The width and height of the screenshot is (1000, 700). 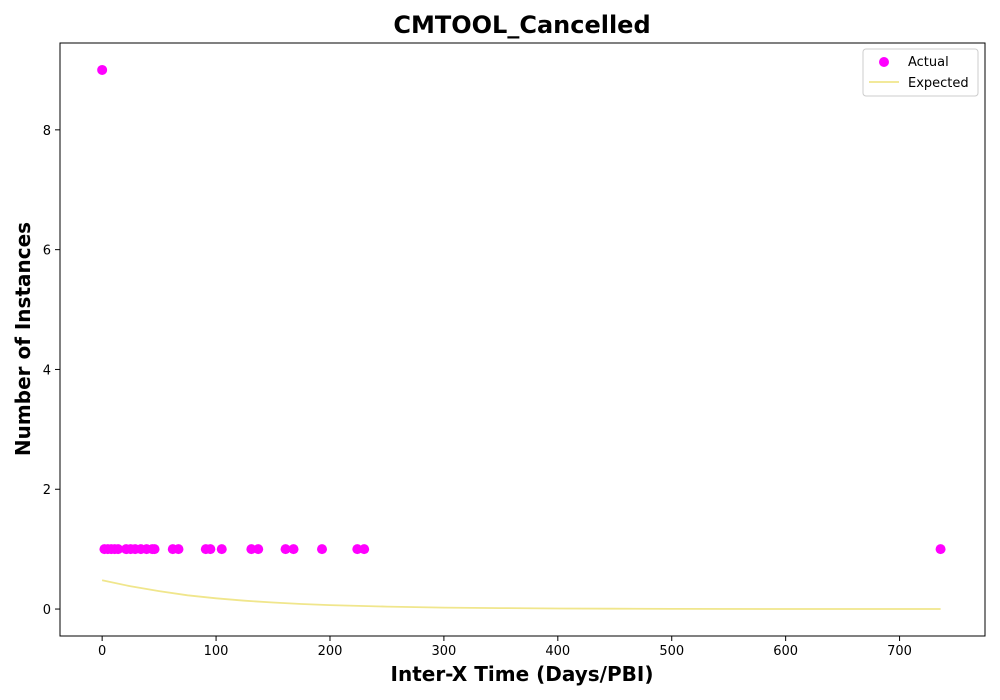 I want to click on y-axis-label: Number of Instances, so click(x=23, y=339).